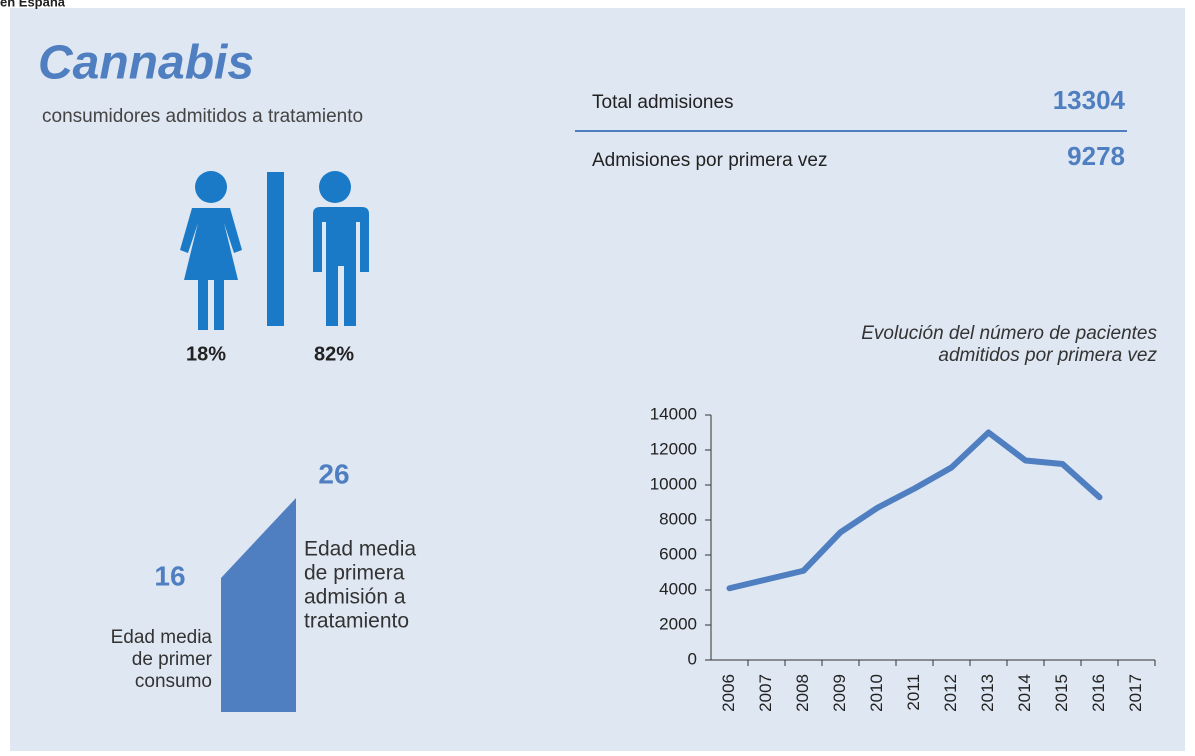  What do you see at coordinates (334, 354) in the screenshot?
I see `male-pct: 82%` at bounding box center [334, 354].